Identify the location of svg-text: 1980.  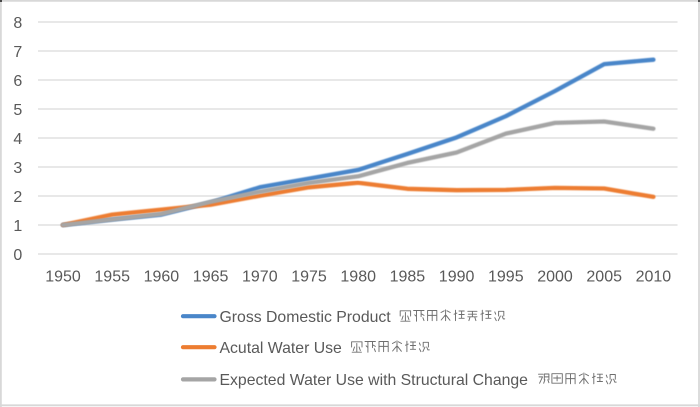
(358, 276).